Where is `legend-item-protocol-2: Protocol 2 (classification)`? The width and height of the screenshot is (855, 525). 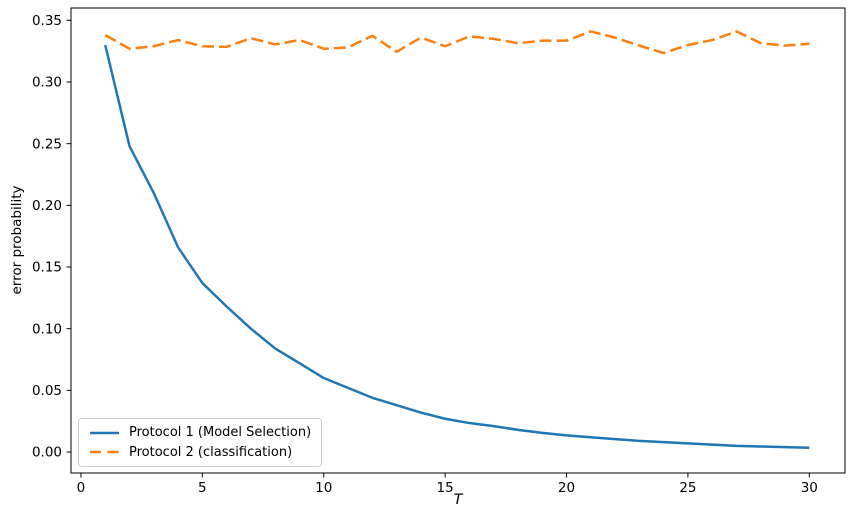
legend-item-protocol-2: Protocol 2 (classification) is located at coordinates (200, 453).